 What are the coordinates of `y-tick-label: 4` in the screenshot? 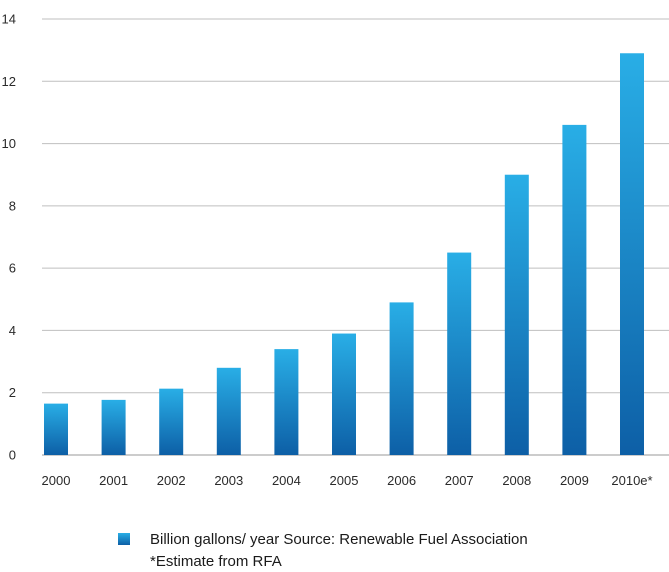 It's located at (12, 330).